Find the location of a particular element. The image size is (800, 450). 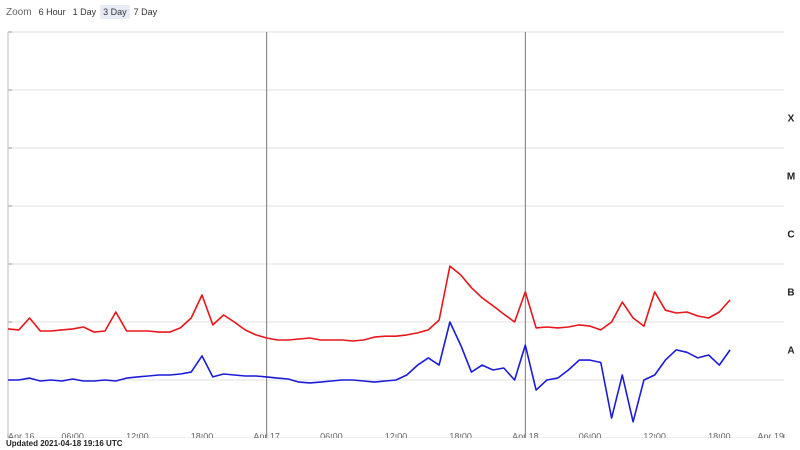

zoom-button: 6 Hour is located at coordinates (52, 12).